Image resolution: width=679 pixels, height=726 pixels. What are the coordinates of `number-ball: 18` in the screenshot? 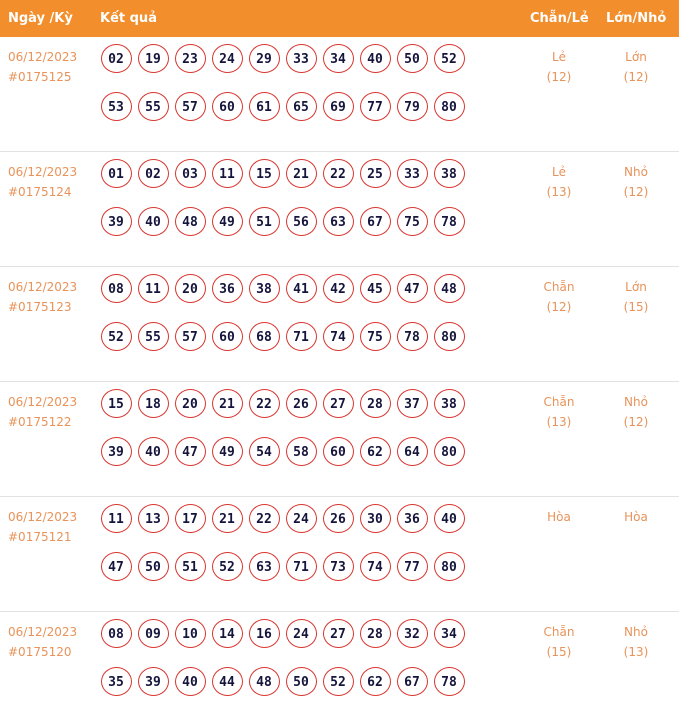 It's located at (153, 403).